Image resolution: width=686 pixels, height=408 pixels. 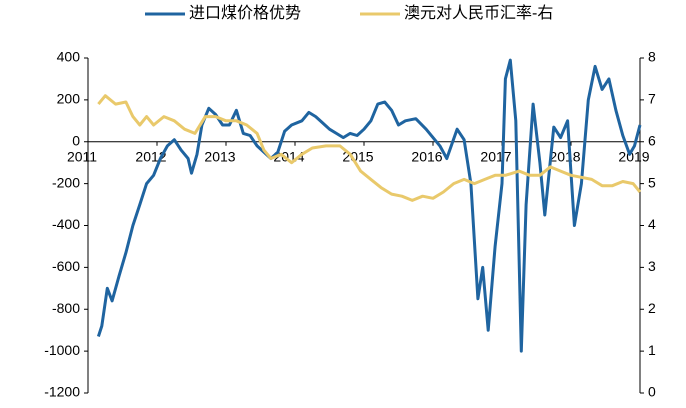 I want to click on y2-tick-label: 6, so click(x=652, y=140).